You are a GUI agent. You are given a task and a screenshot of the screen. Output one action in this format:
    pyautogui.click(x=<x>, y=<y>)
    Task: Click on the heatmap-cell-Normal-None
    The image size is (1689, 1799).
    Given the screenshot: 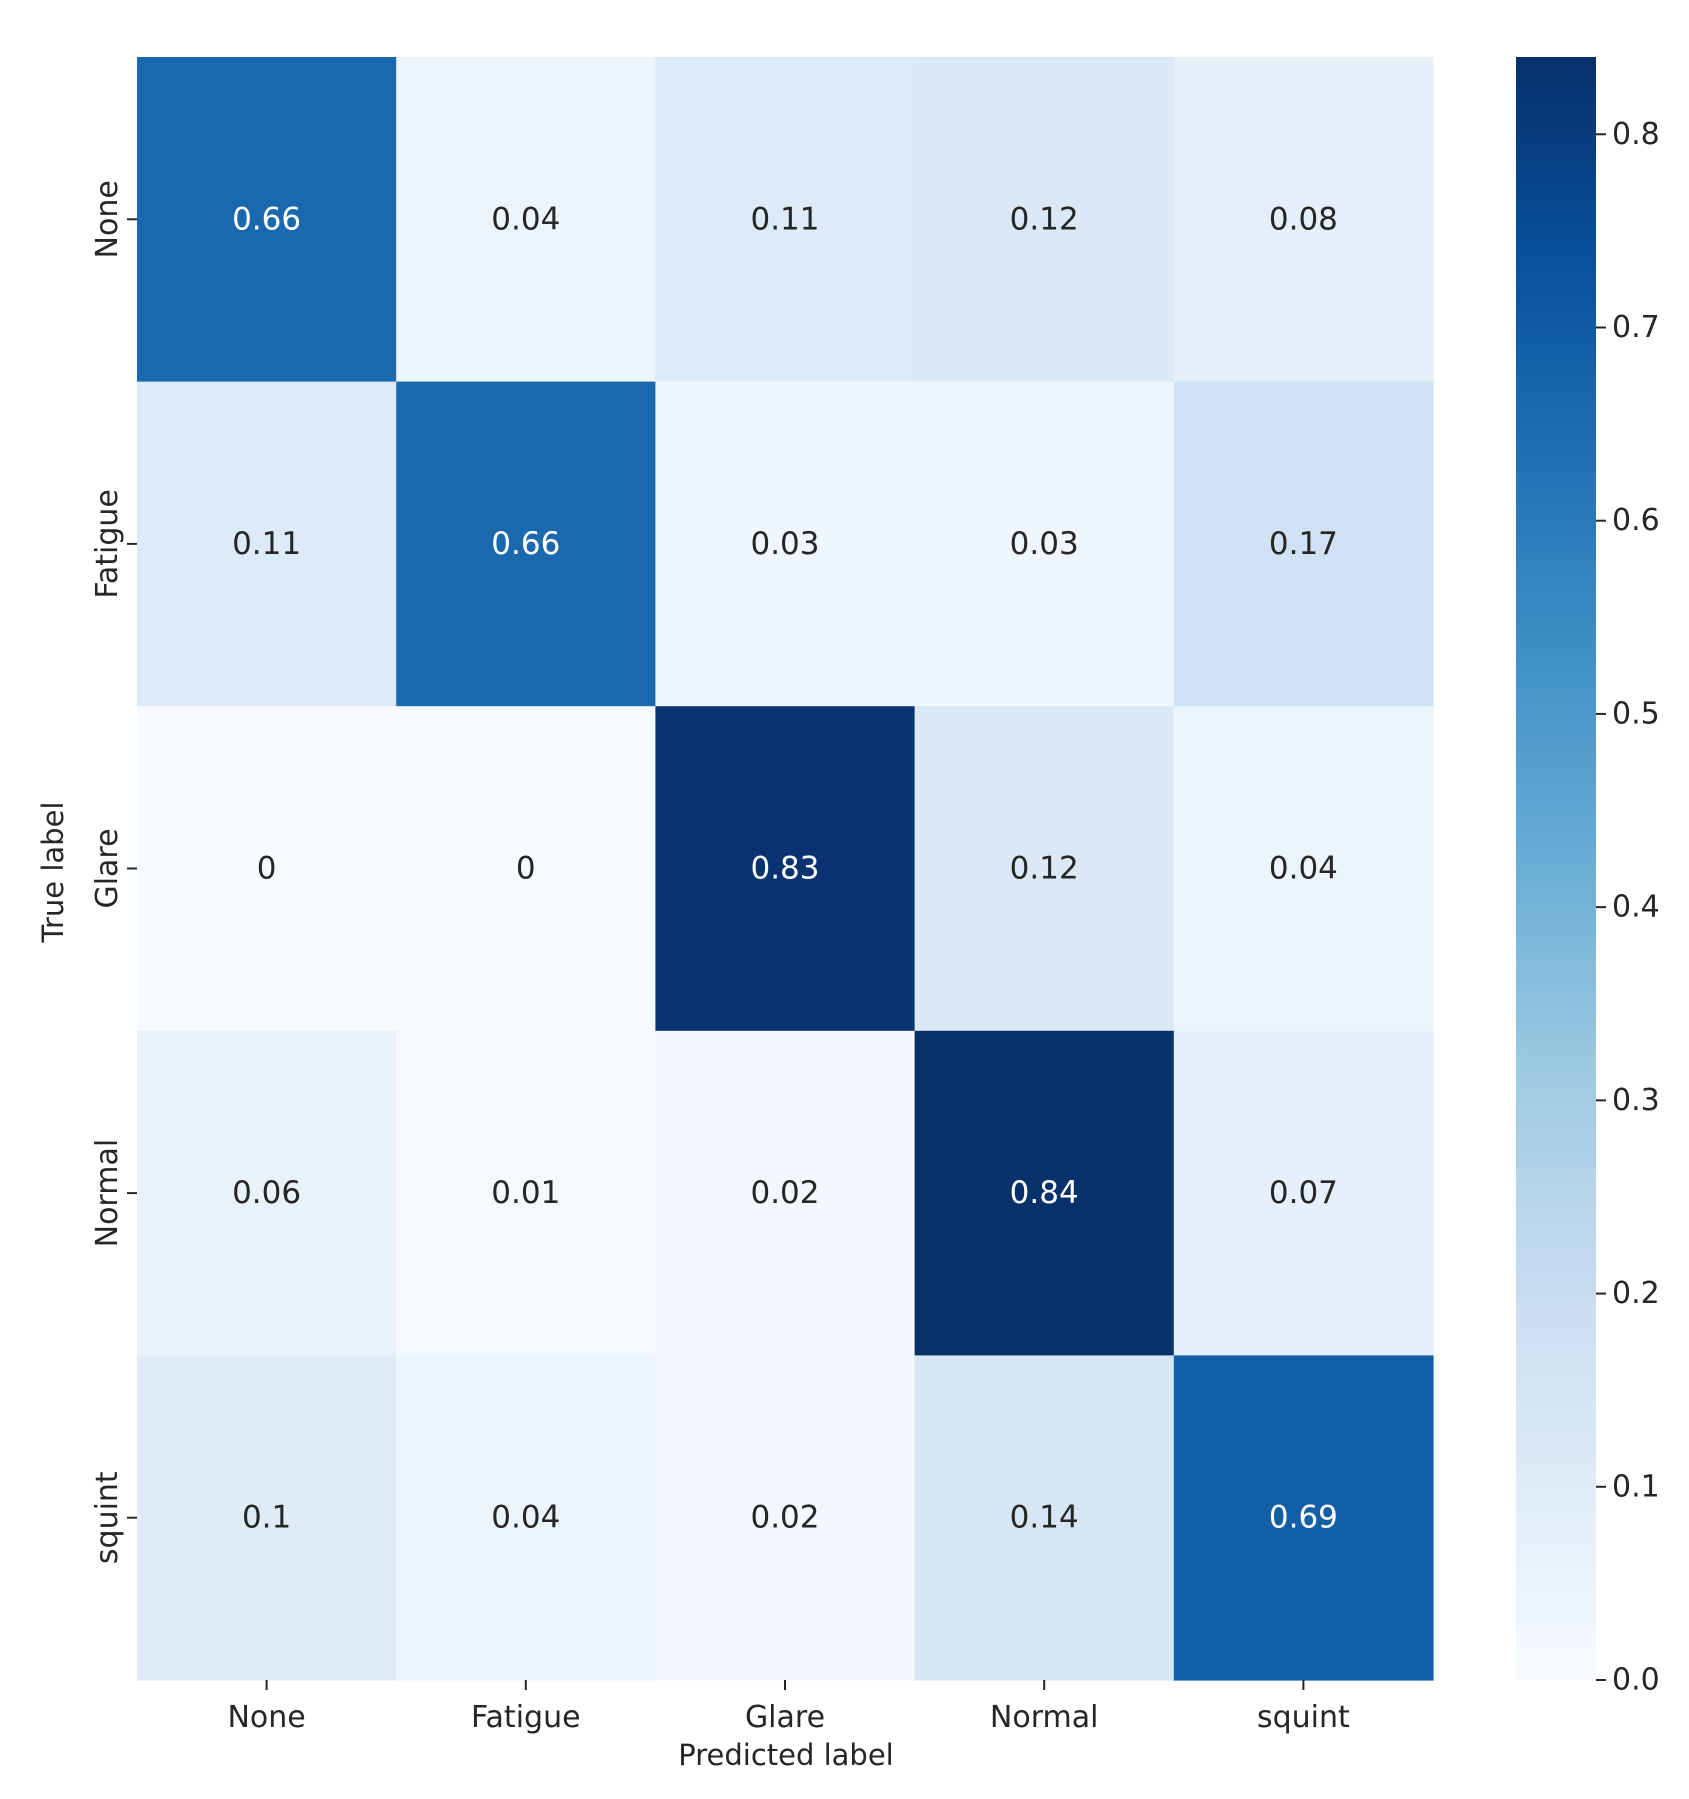 What is the action you would take?
    pyautogui.click(x=267, y=1193)
    